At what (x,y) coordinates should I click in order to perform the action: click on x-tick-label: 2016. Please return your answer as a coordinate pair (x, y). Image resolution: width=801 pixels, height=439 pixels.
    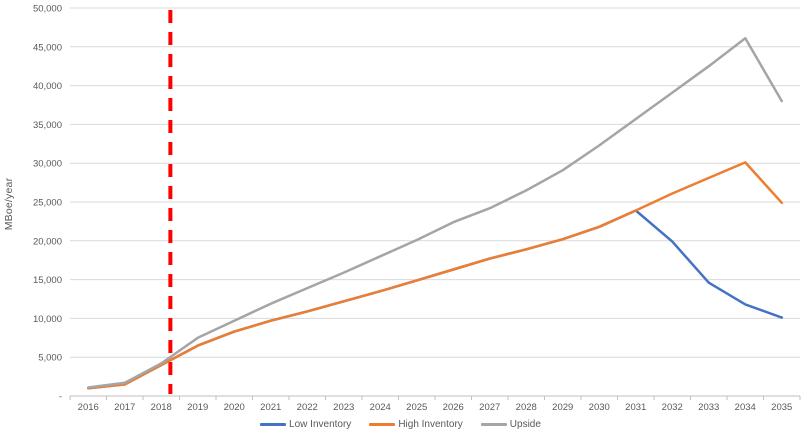
    Looking at the image, I should click on (88, 407).